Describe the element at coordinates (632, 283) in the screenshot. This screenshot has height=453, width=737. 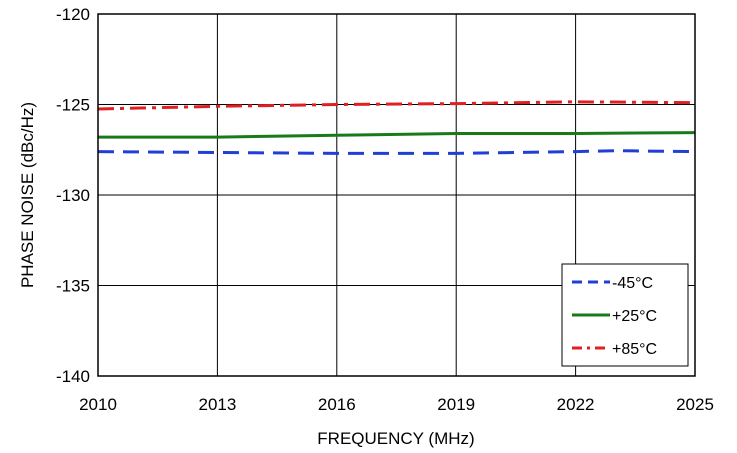
I see `legend-label: -45°C` at that location.